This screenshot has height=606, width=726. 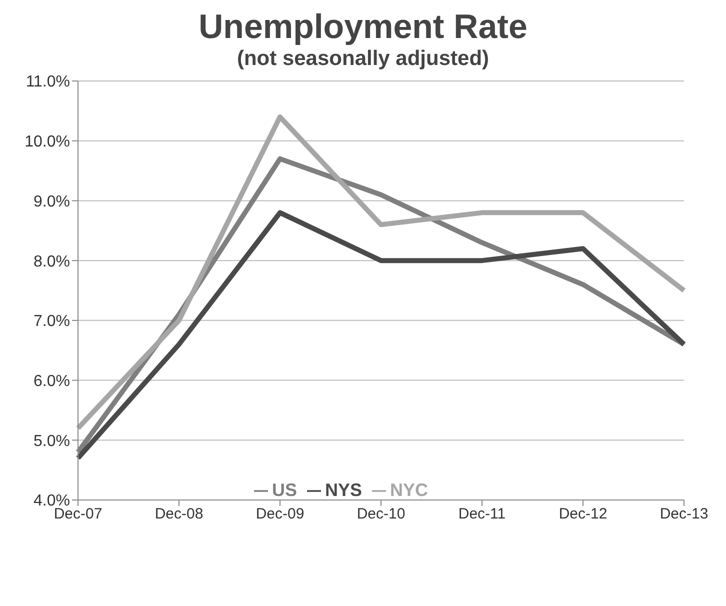 I want to click on chart-subtitle: (not seasonally adjusted), so click(x=363, y=59).